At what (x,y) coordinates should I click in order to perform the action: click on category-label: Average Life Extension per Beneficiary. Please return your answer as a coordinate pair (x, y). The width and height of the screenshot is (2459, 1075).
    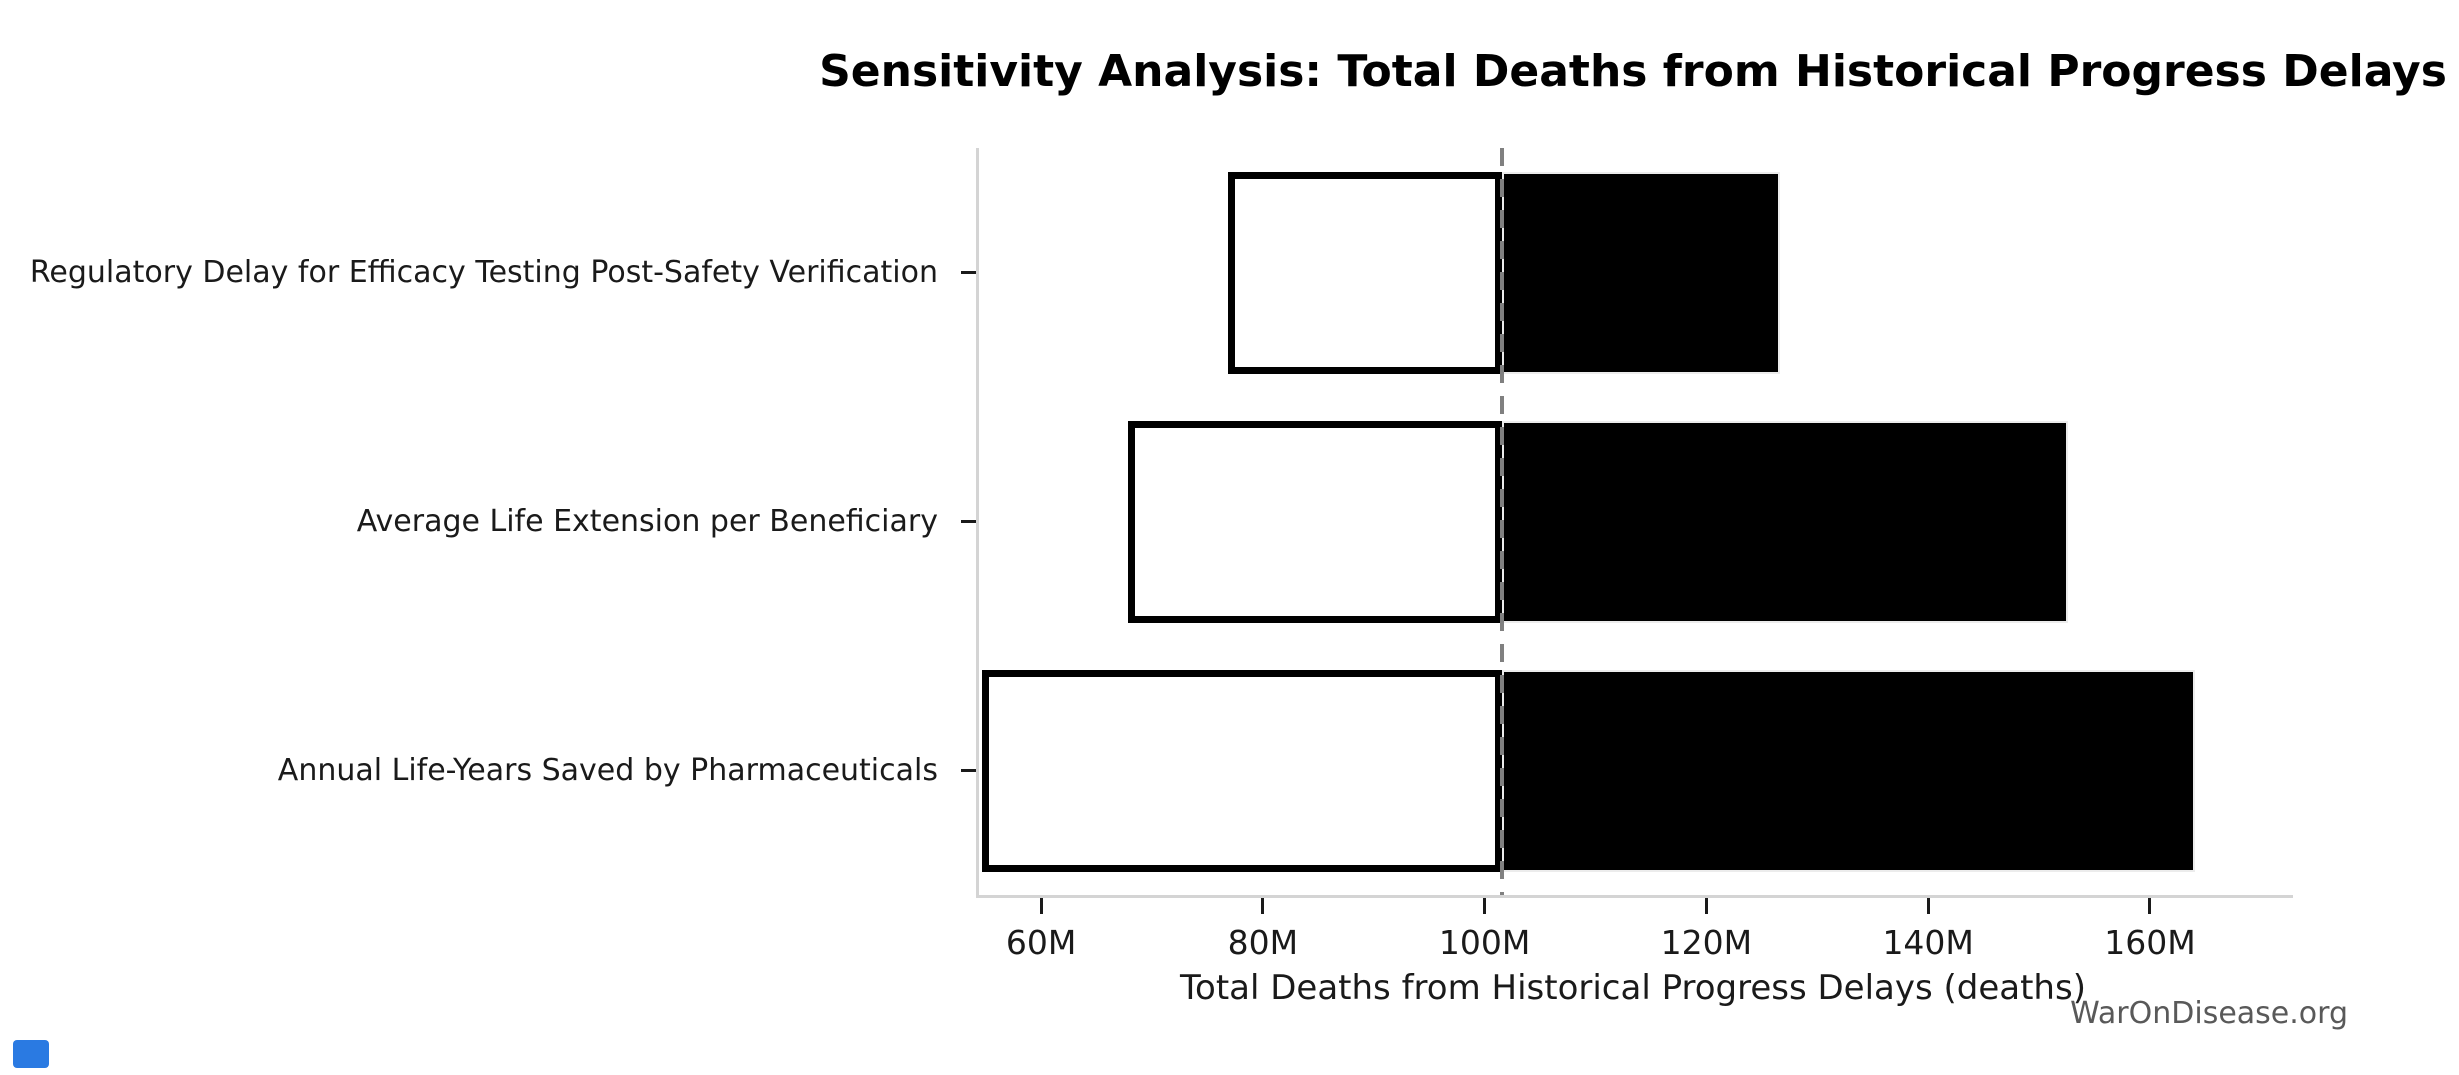
    Looking at the image, I should click on (647, 521).